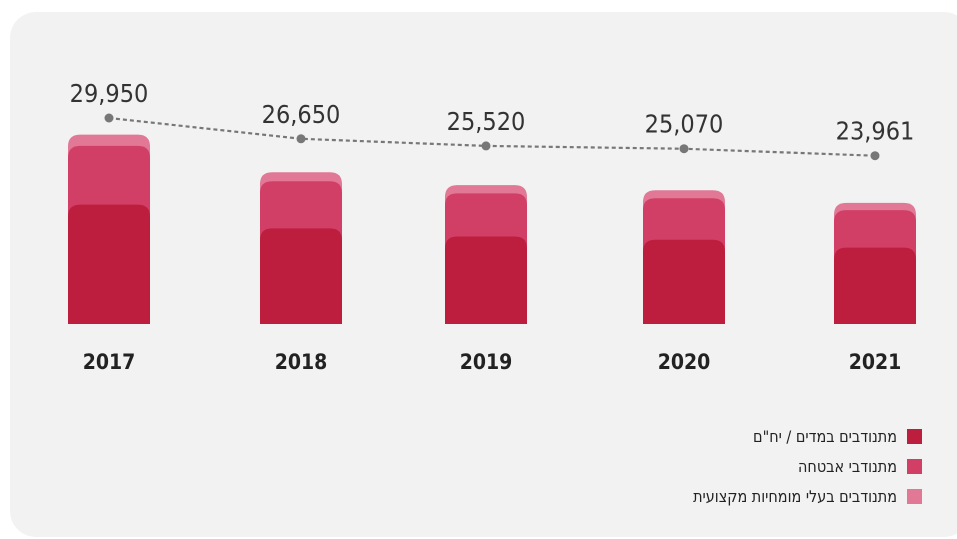 The width and height of the screenshot is (957, 539). I want to click on trend-point-2018, so click(301, 139).